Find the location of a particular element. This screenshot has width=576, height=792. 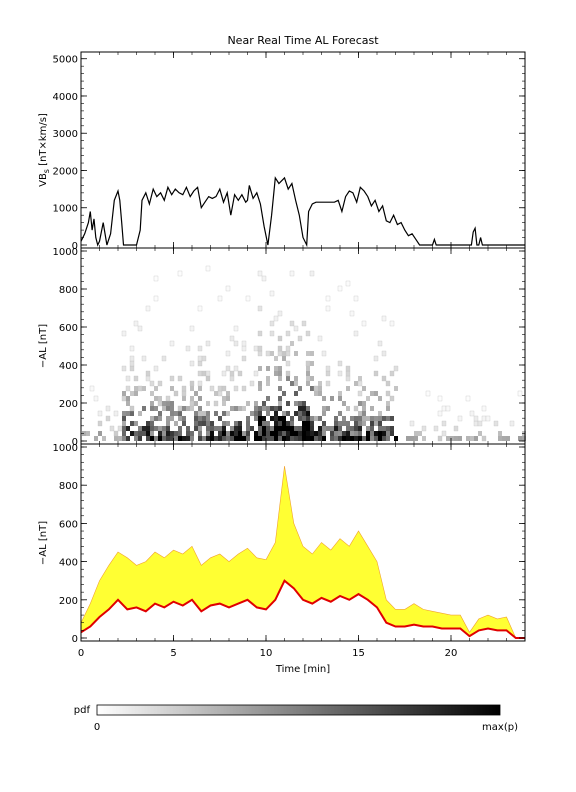

vbs-ytick-label: 5000 is located at coordinates (65, 60).